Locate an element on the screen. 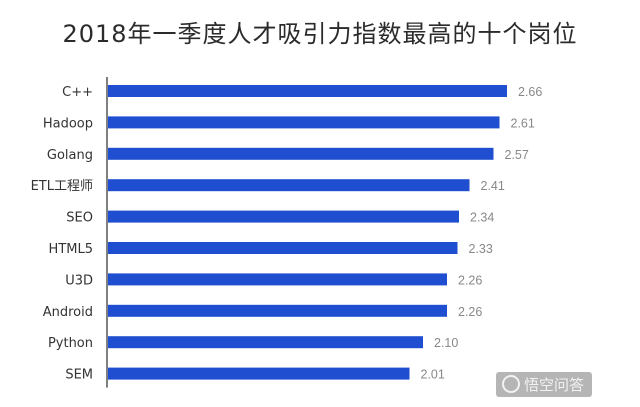  category-label: HTML5 is located at coordinates (71, 249).